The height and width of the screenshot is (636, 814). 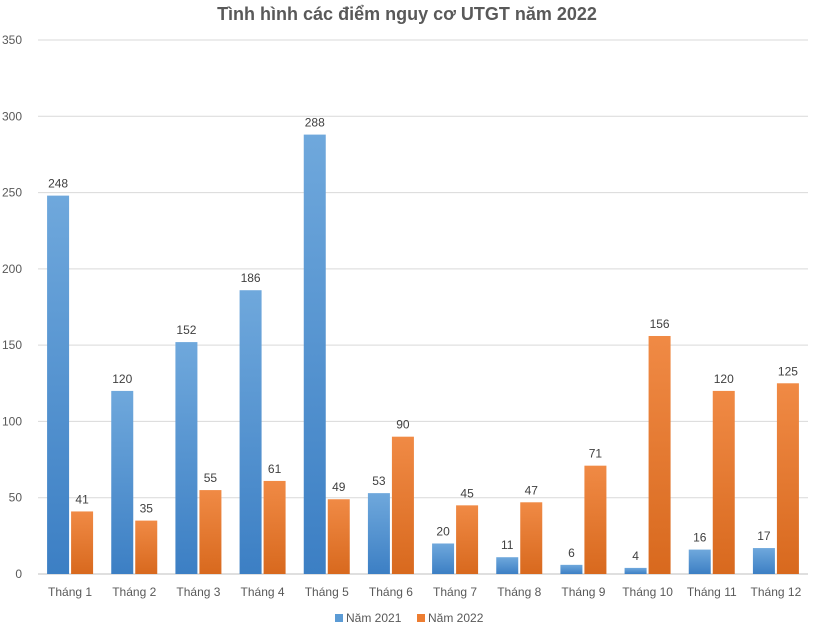 What do you see at coordinates (455, 592) in the screenshot?
I see `x-tick-label: Tháng 7` at bounding box center [455, 592].